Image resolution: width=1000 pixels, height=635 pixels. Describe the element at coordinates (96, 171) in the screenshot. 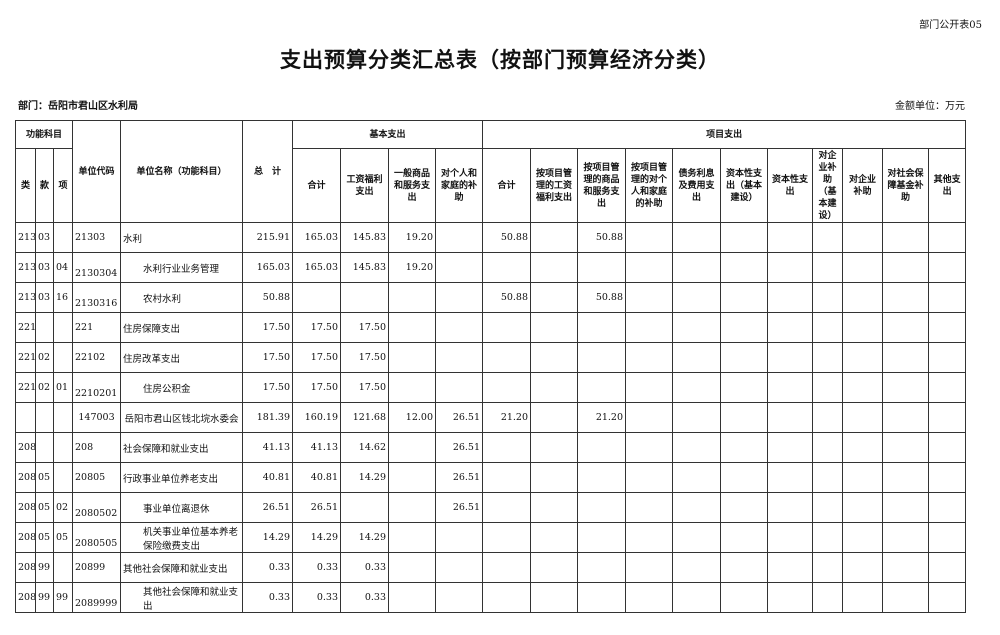

I see `header-unit-code: 单位代码` at that location.